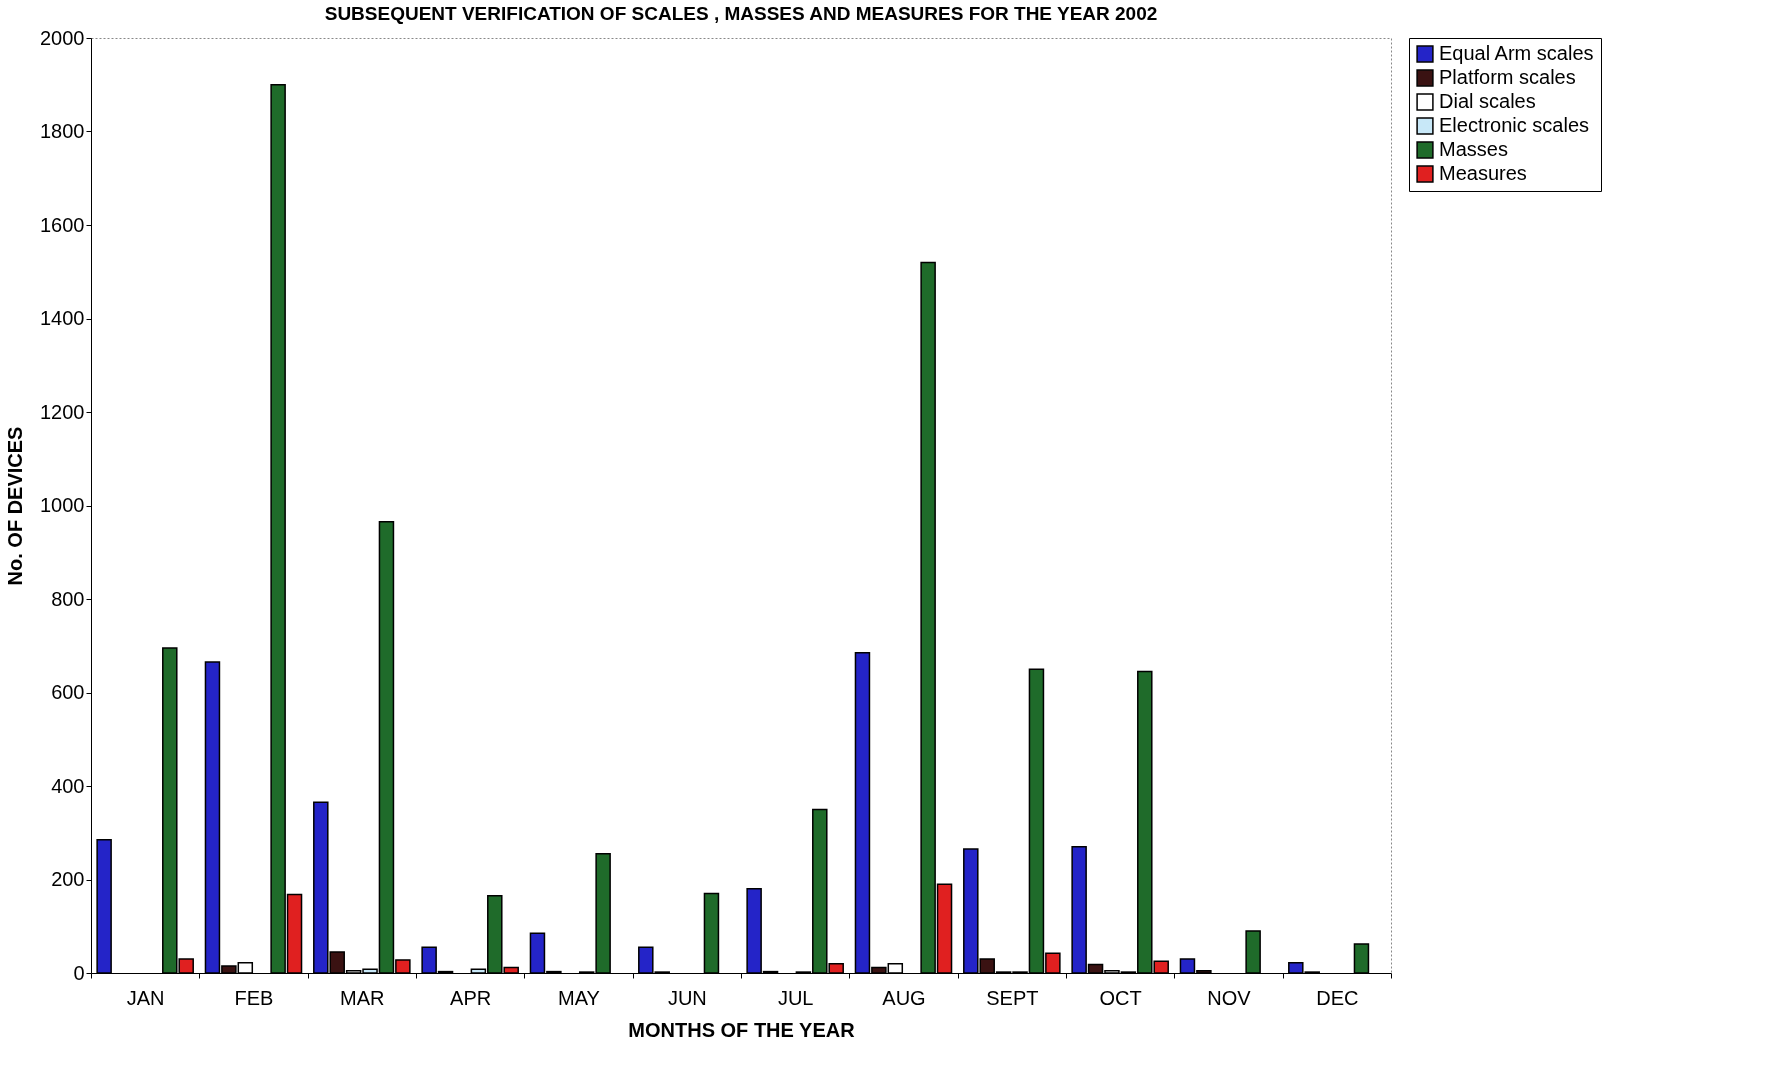  I want to click on y-tick-label: 400, so click(68, 785).